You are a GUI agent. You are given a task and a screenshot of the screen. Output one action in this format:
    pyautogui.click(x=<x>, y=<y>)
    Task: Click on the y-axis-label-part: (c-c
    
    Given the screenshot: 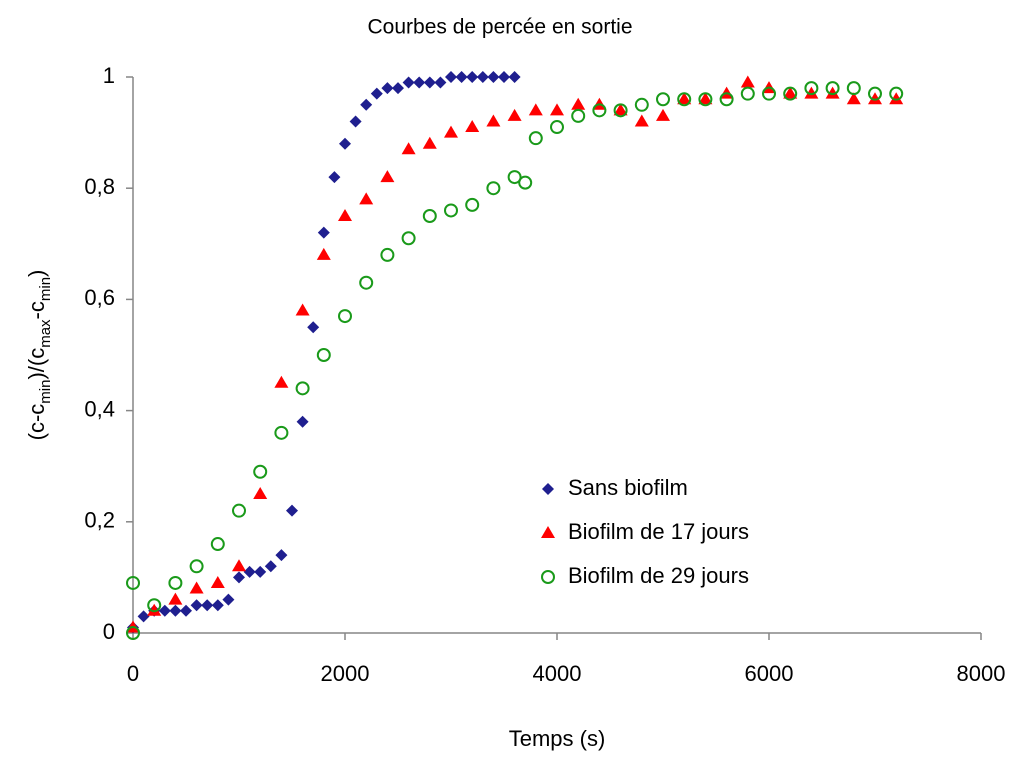 What is the action you would take?
    pyautogui.click(x=36, y=422)
    